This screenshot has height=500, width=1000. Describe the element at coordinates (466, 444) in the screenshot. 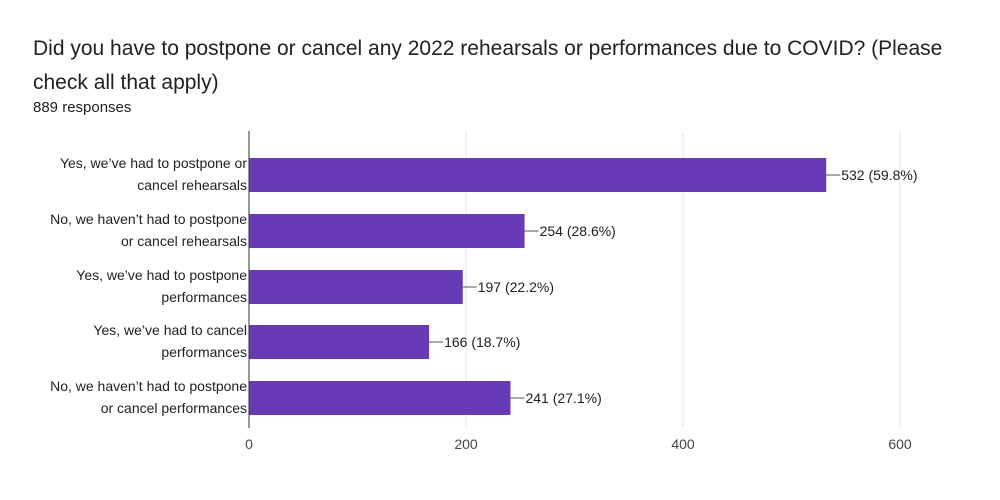

I see `x-tick-label: 200` at that location.